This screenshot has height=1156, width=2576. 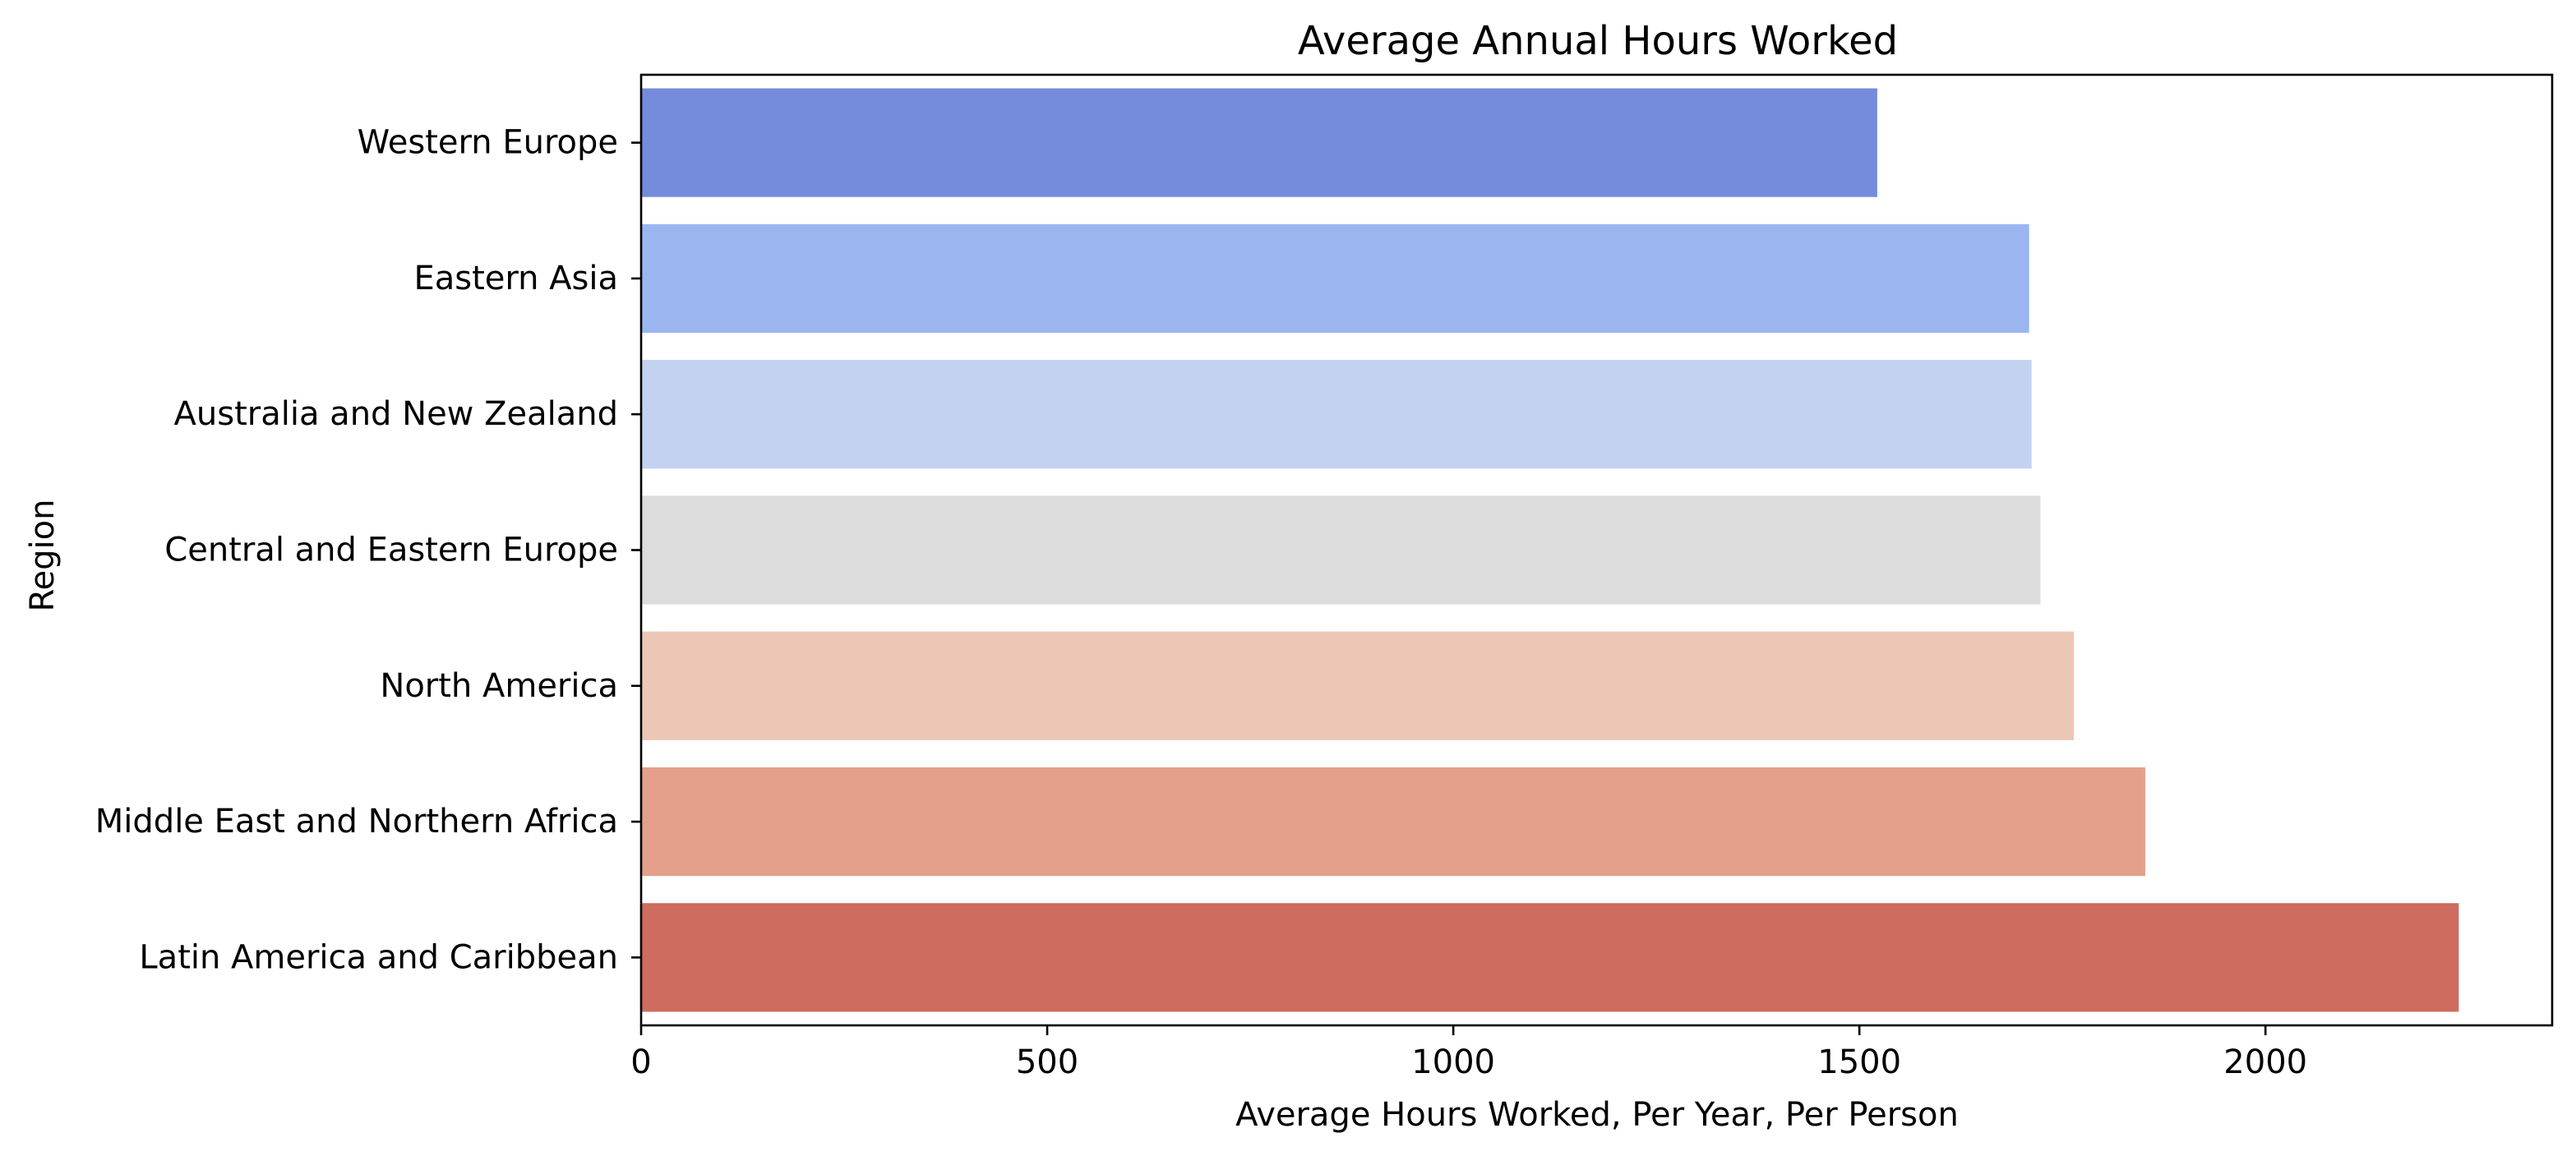 I want to click on x-tick-label: 2000, so click(x=2265, y=1062).